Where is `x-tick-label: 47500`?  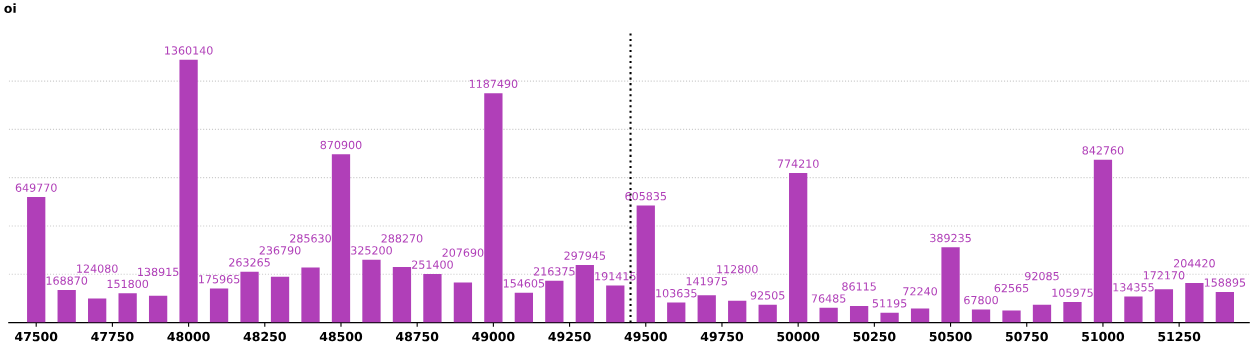
x-tick-label: 47500 is located at coordinates (36, 336).